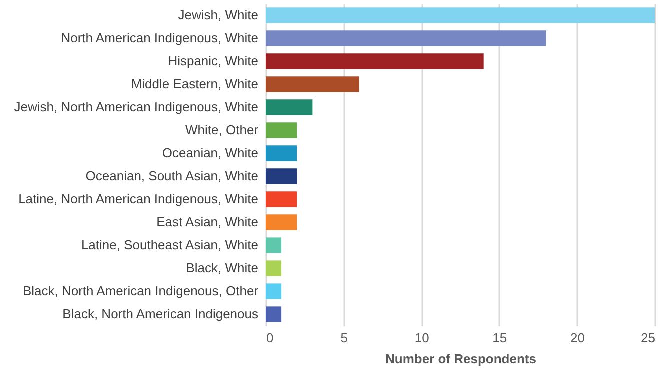 Image resolution: width=664 pixels, height=371 pixels. Describe the element at coordinates (160, 314) in the screenshot. I see `y-tick-label: Black, North American Indigenous` at that location.